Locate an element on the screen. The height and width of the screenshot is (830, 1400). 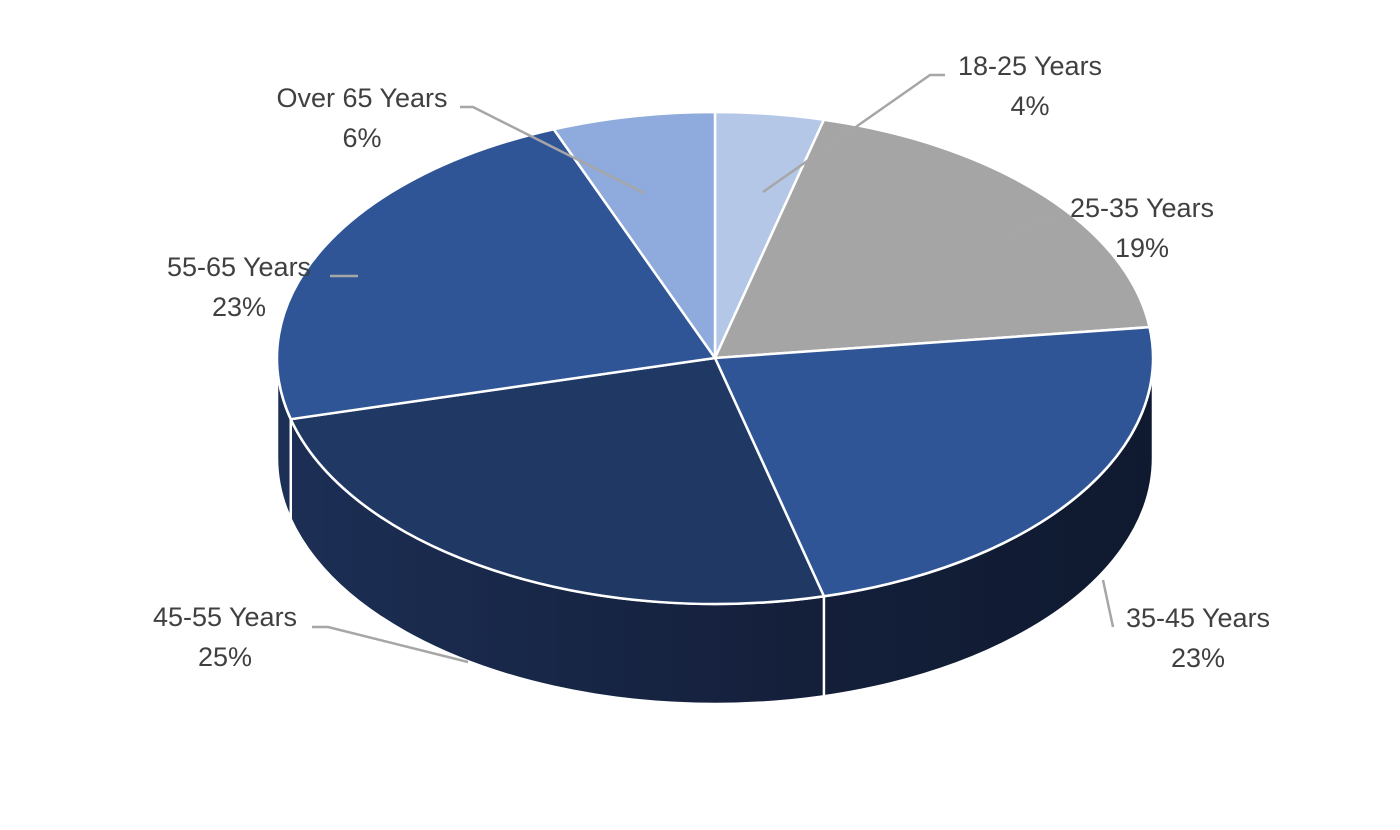
pie-slice-25-35-years is located at coordinates (932, 239).